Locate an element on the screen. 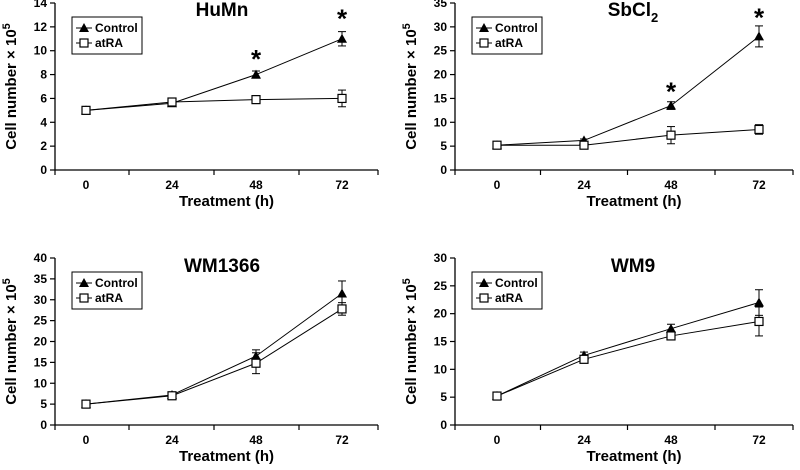 The image size is (800, 470). chart-title-text: HuMn is located at coordinates (222, 10).